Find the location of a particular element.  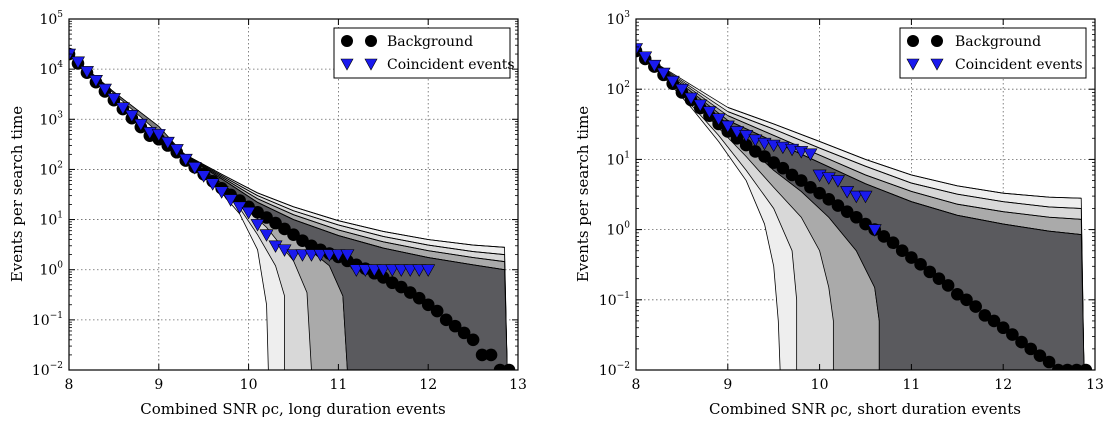

left-contours is located at coordinates (345, 212).